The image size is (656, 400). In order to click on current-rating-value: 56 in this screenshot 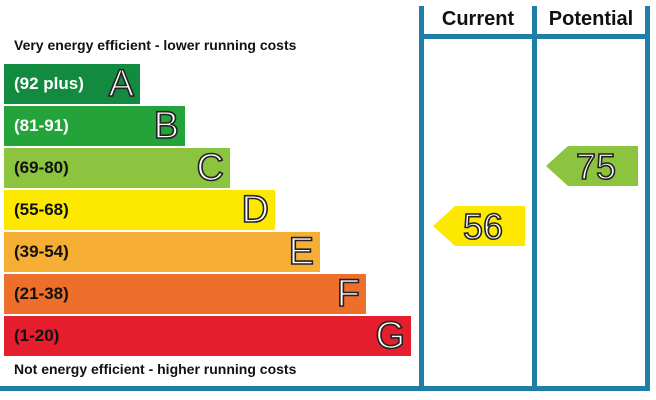, I will do `click(483, 226)`.